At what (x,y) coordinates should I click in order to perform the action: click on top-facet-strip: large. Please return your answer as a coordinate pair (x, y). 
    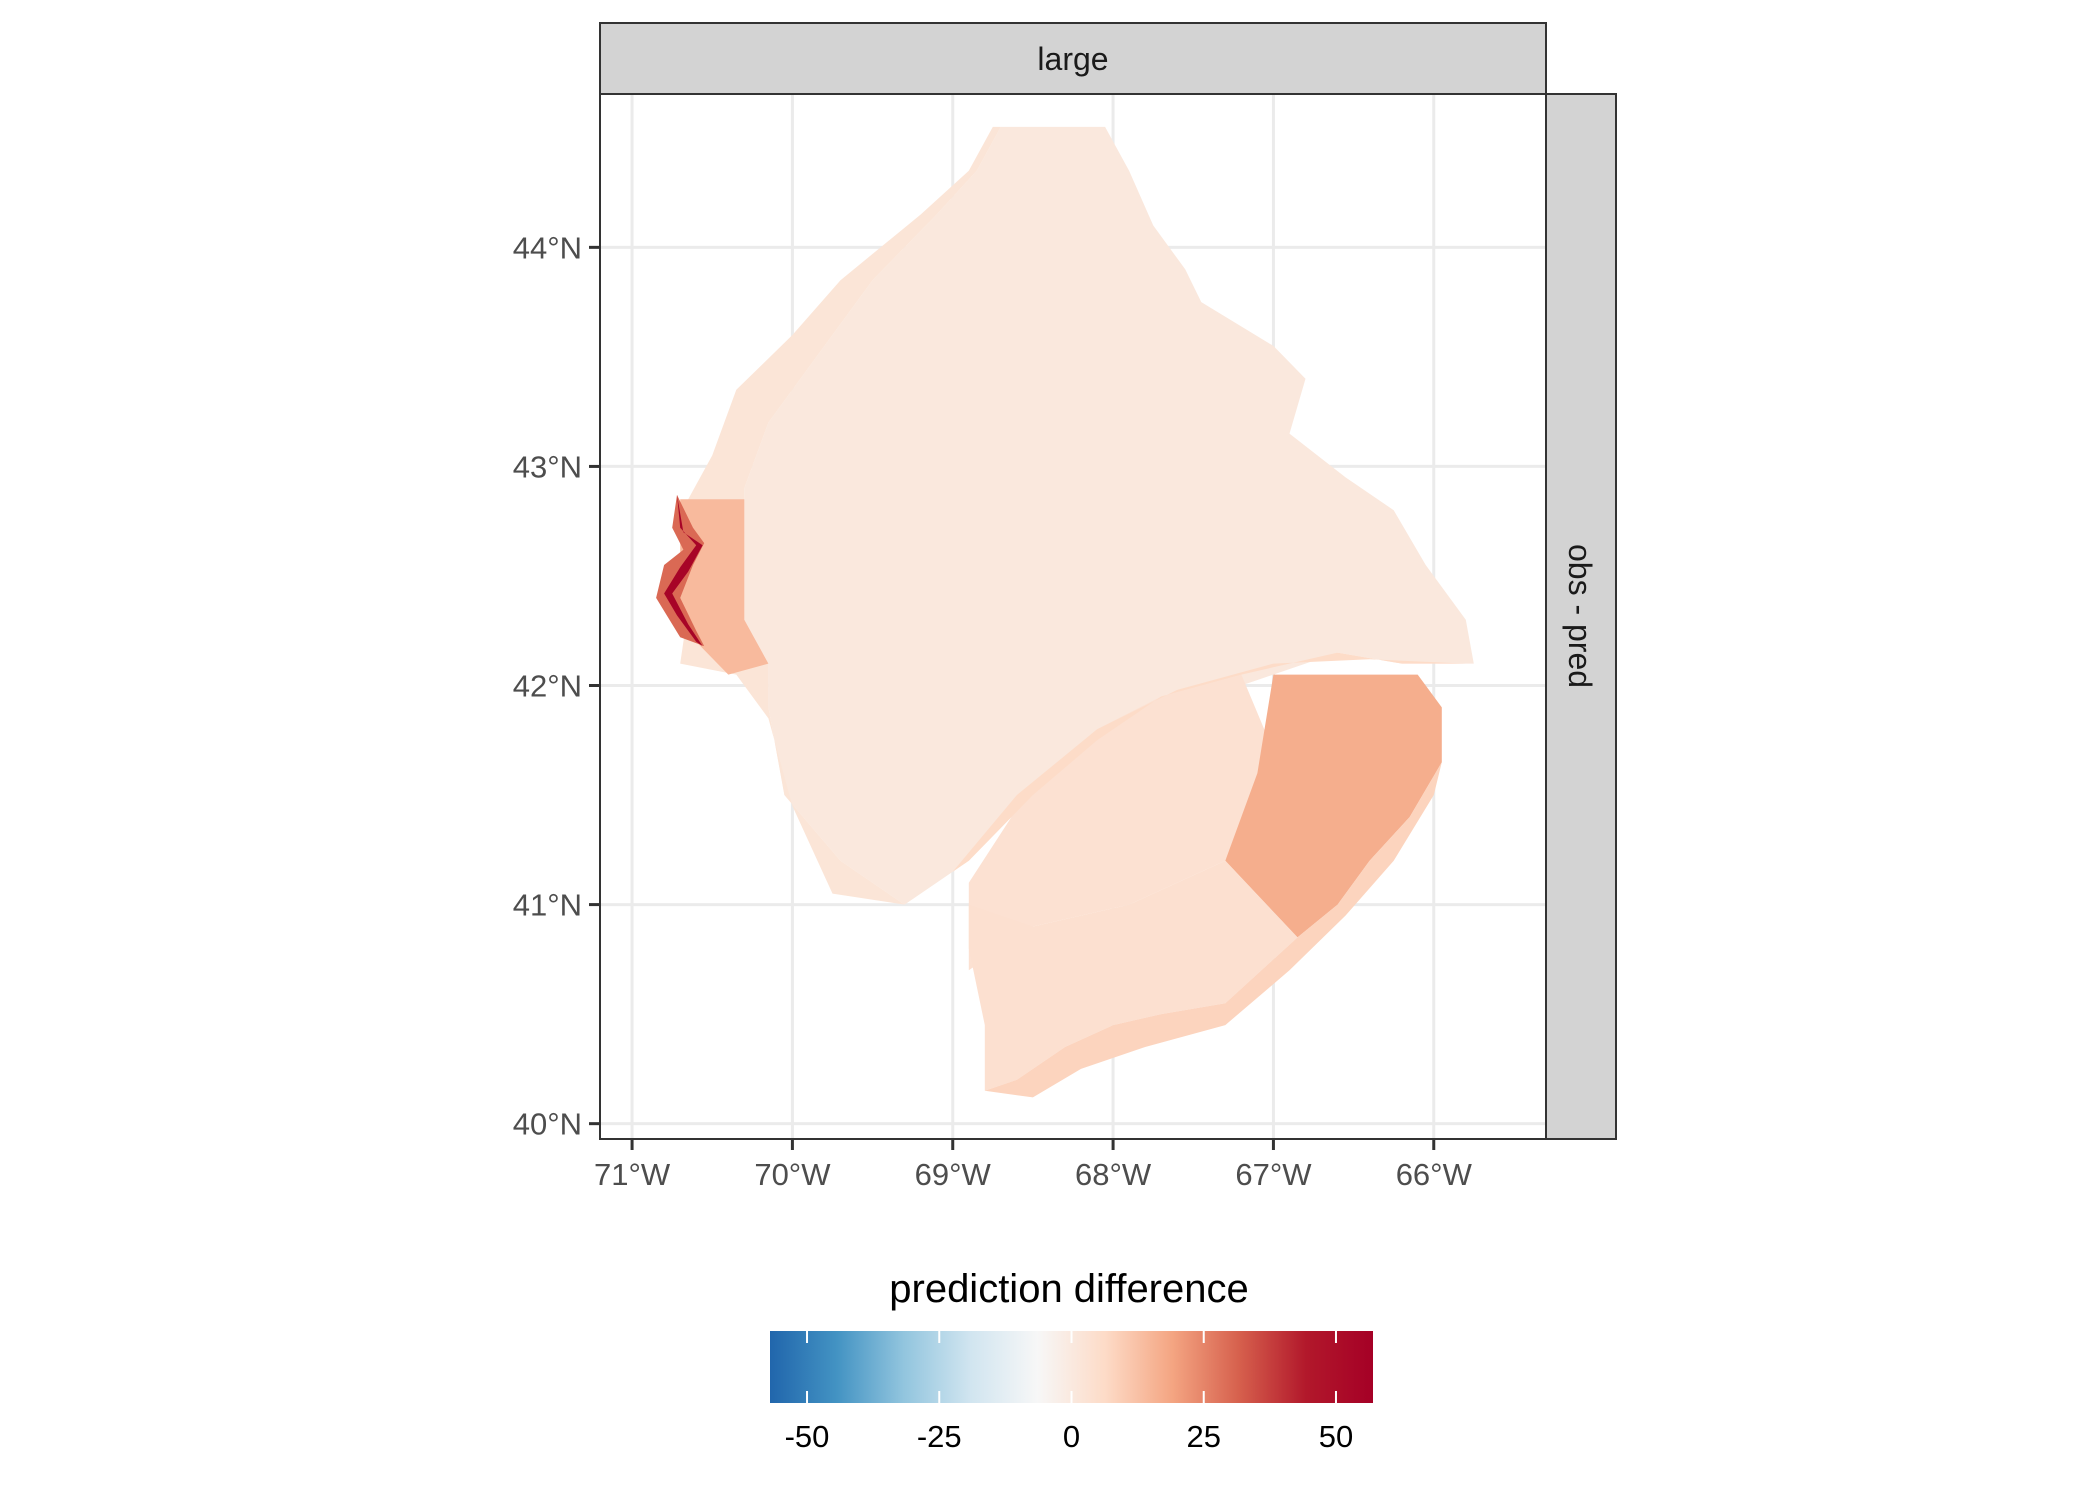
    Looking at the image, I should click on (1073, 58).